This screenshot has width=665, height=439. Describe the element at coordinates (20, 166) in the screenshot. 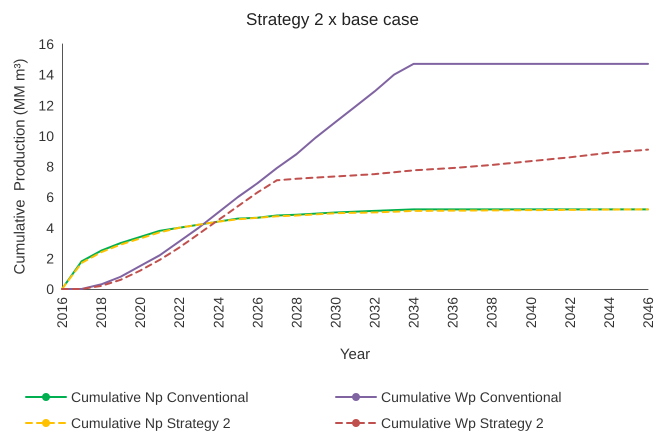

I see `y-axis-title: Cumulative Production (MM m³)` at that location.